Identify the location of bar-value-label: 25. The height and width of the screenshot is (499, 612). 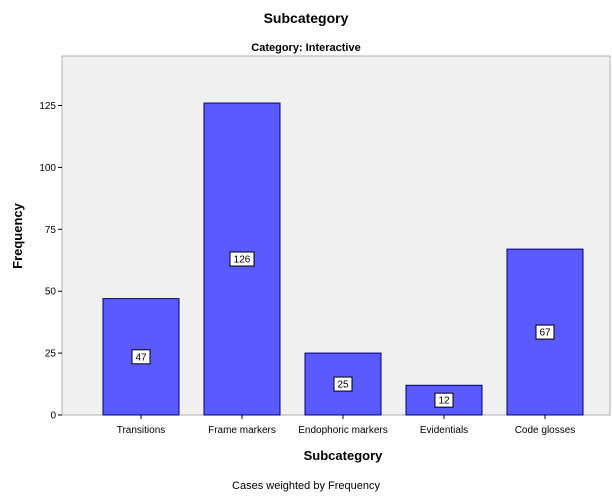
(343, 385).